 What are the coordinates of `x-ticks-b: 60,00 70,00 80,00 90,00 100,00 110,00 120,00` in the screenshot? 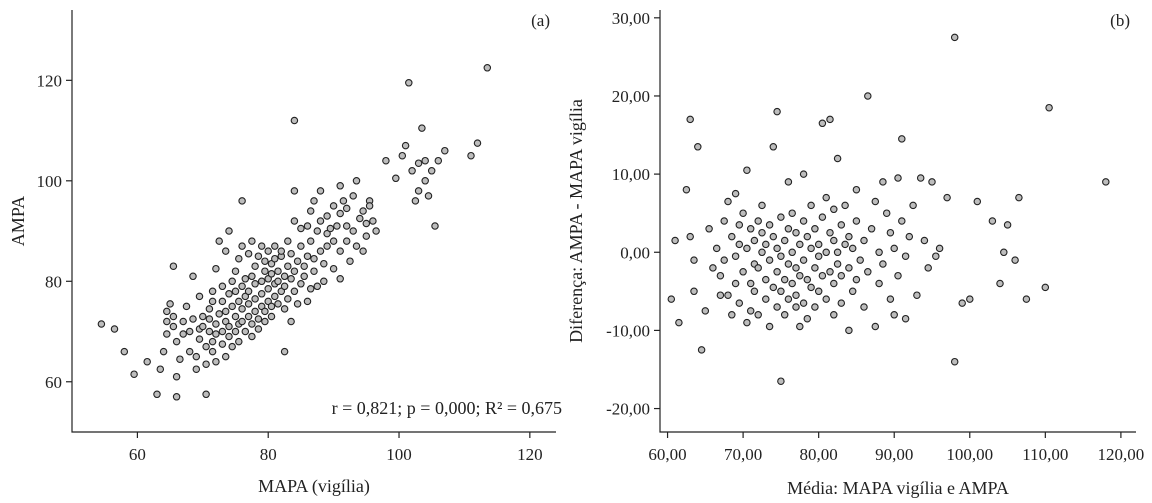 It's located at (896, 448).